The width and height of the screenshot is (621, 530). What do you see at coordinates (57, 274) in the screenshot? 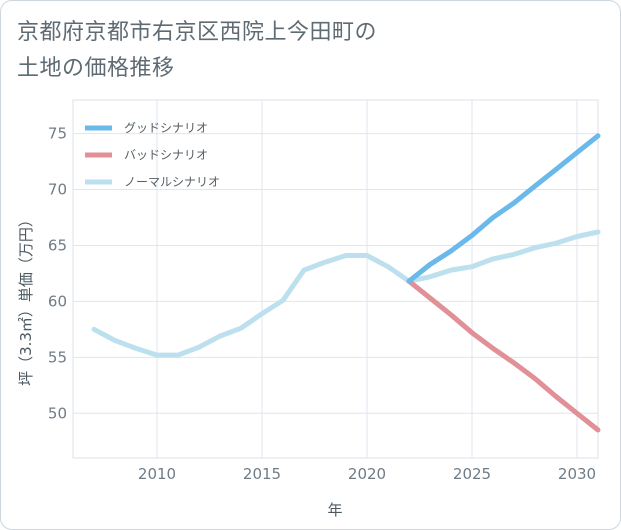
I see `y-tick-labels: 50 55 60 65 70 75` at bounding box center [57, 274].